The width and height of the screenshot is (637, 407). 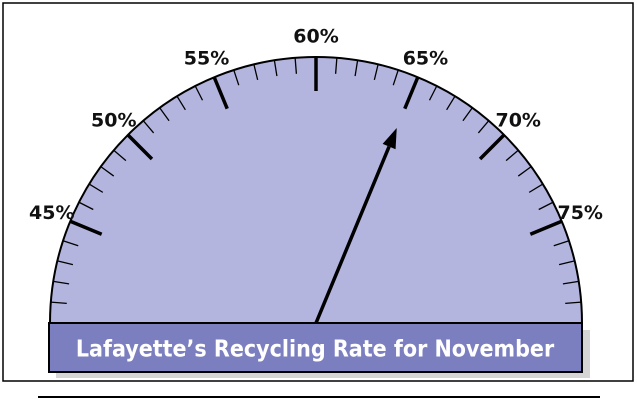 I want to click on tick-label: 60%, so click(x=315, y=37).